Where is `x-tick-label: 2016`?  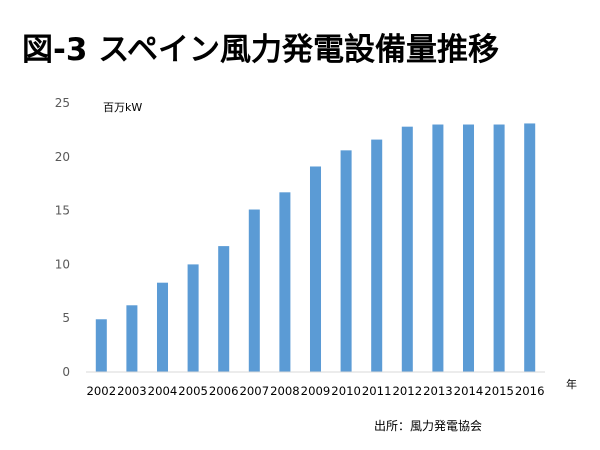
x-tick-label: 2016 is located at coordinates (530, 391).